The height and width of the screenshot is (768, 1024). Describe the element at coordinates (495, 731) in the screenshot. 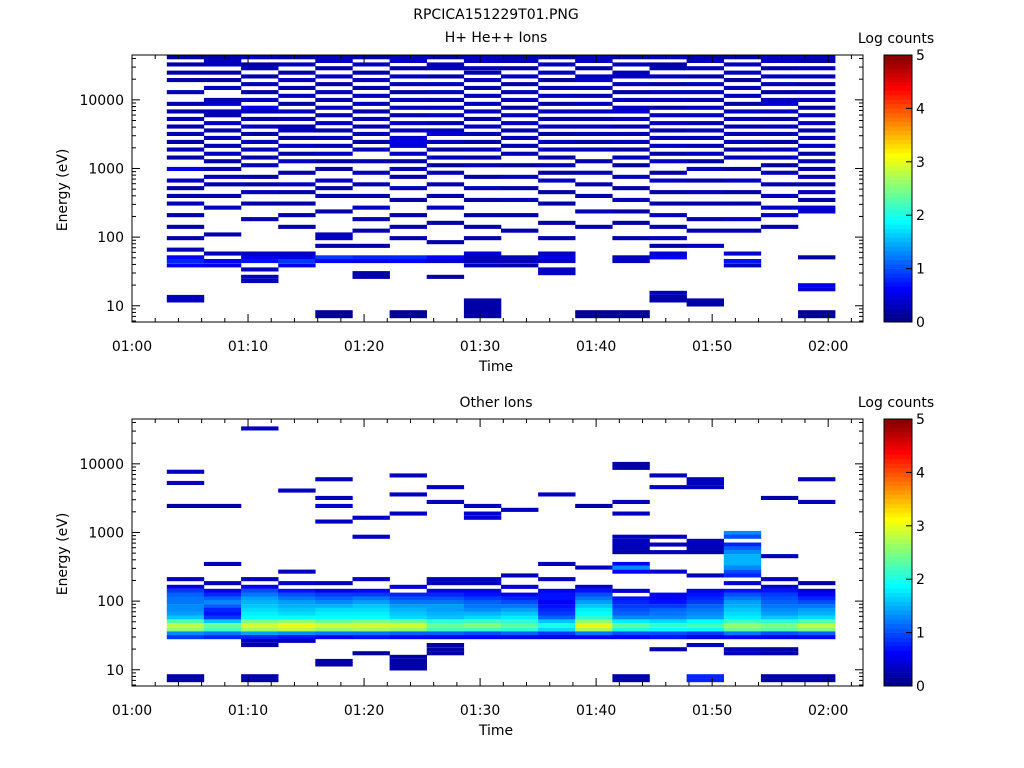

I see `x-axis-label: Time` at that location.